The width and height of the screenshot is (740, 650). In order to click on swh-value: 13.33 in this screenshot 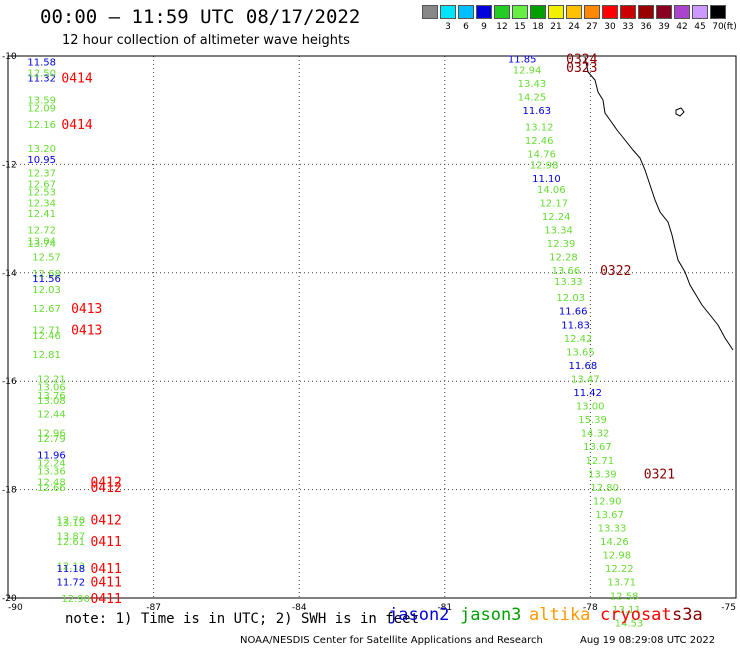, I will do `click(612, 529)`.